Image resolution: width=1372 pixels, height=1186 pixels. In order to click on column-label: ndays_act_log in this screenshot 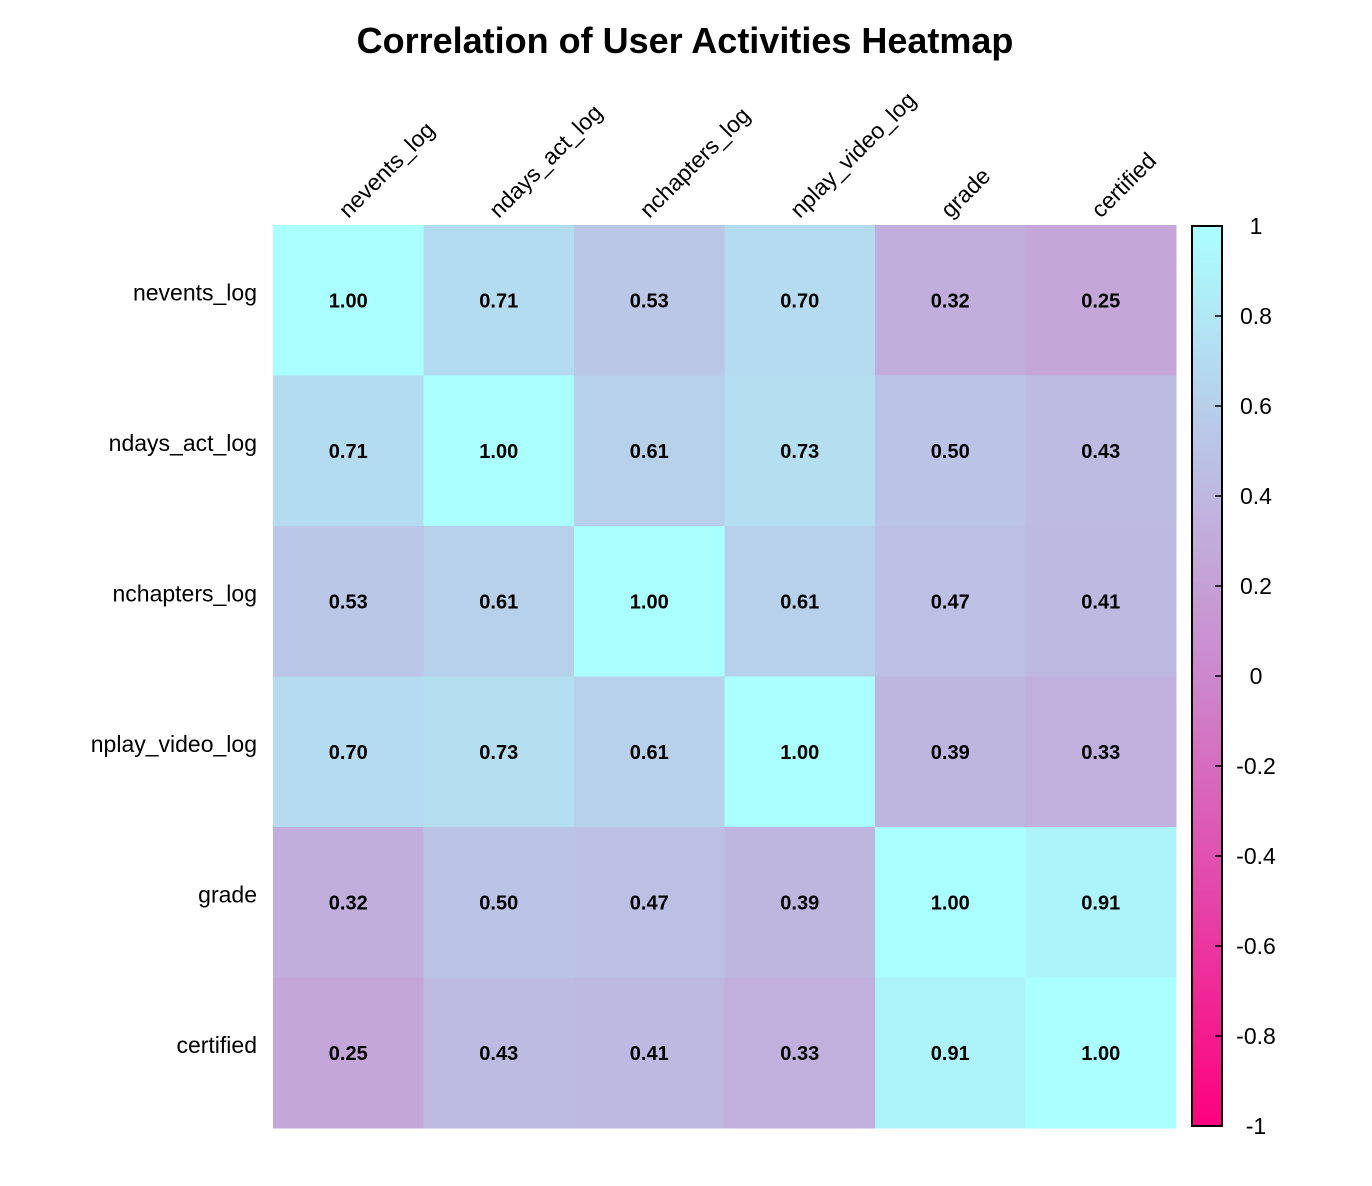, I will do `click(545, 160)`.